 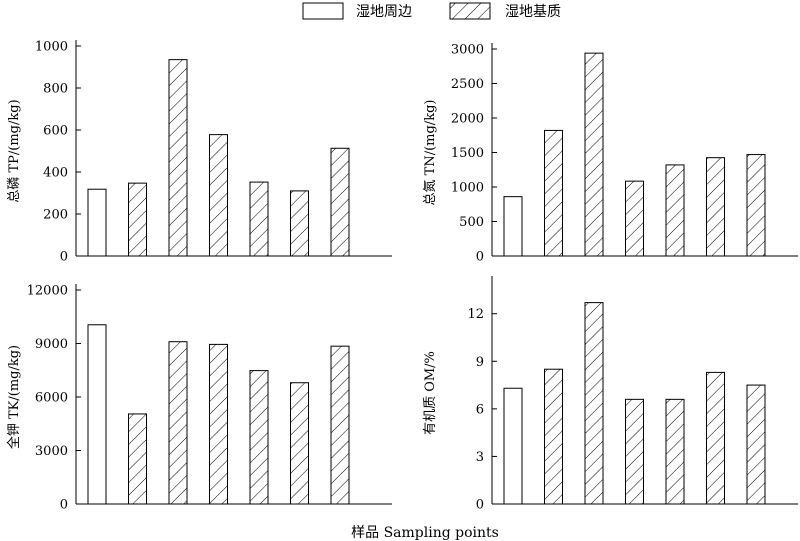 What do you see at coordinates (480, 409) in the screenshot?
I see `om-y-tick-label: 6` at bounding box center [480, 409].